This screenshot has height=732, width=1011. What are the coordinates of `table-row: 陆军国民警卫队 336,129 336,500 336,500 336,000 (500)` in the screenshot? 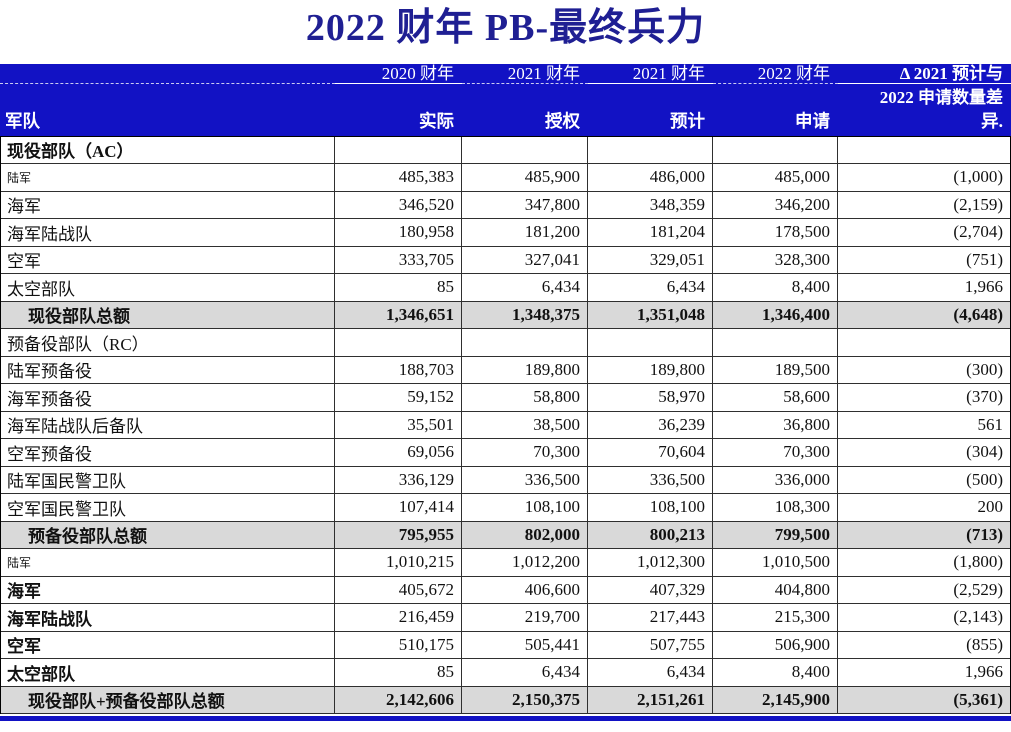 It's located at (505, 480).